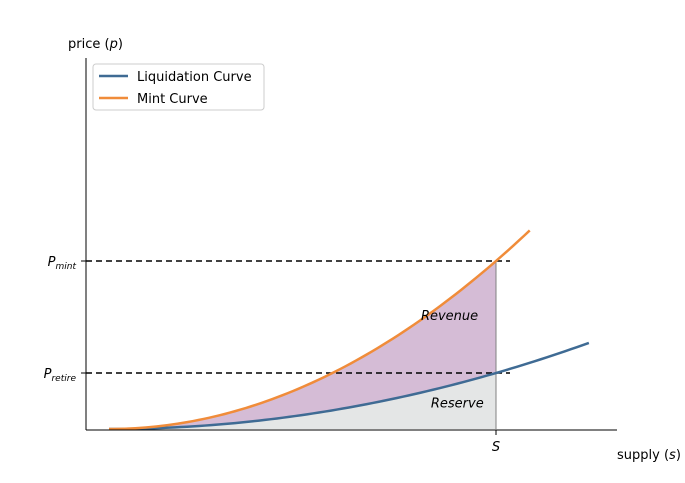 The height and width of the screenshot is (483, 685). Describe the element at coordinates (172, 99) in the screenshot. I see `legend-label-mint: Mint Curve` at that location.